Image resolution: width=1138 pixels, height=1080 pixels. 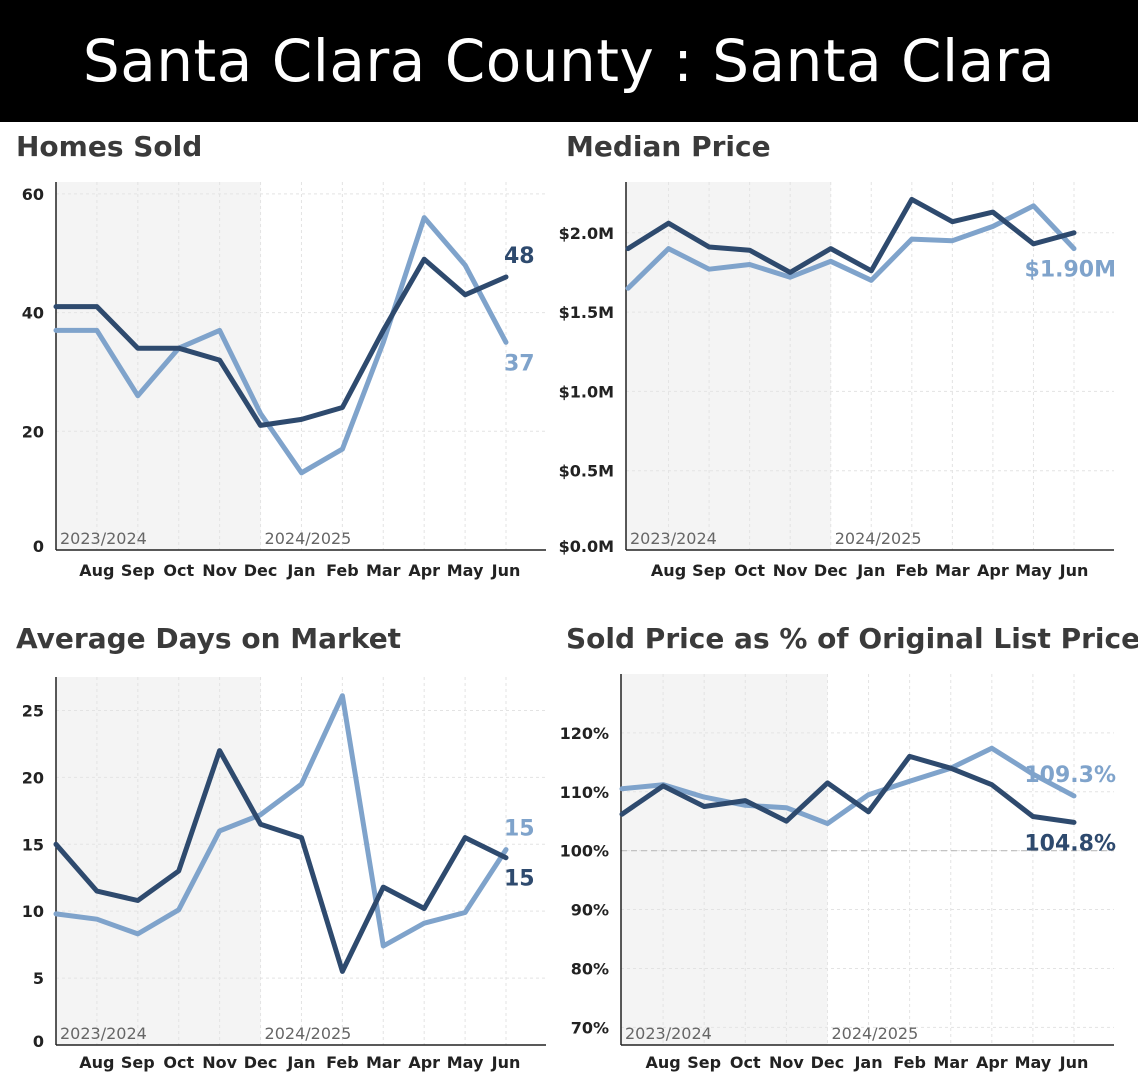 What do you see at coordinates (38, 978) in the screenshot?
I see `days-on-market-y-tick-label: 5` at bounding box center [38, 978].